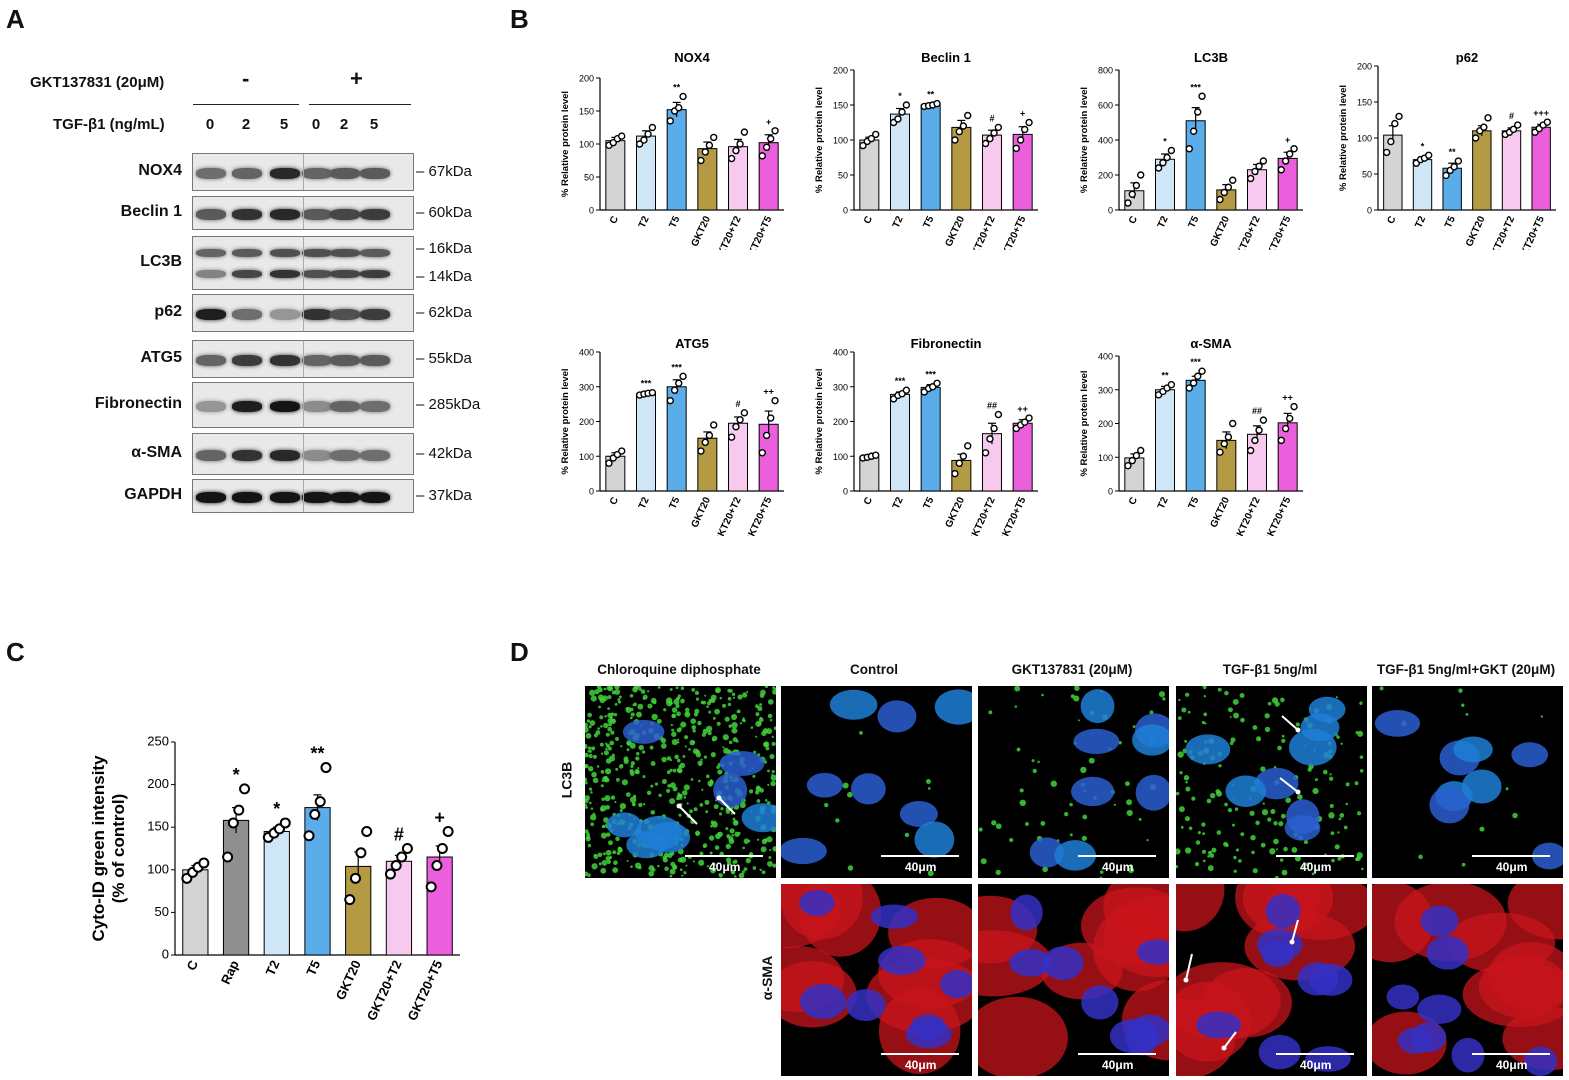 The width and height of the screenshot is (1569, 1080). Describe the element at coordinates (1531, 232) in the screenshot. I see `x-tick-label: GKT20+T5` at that location.